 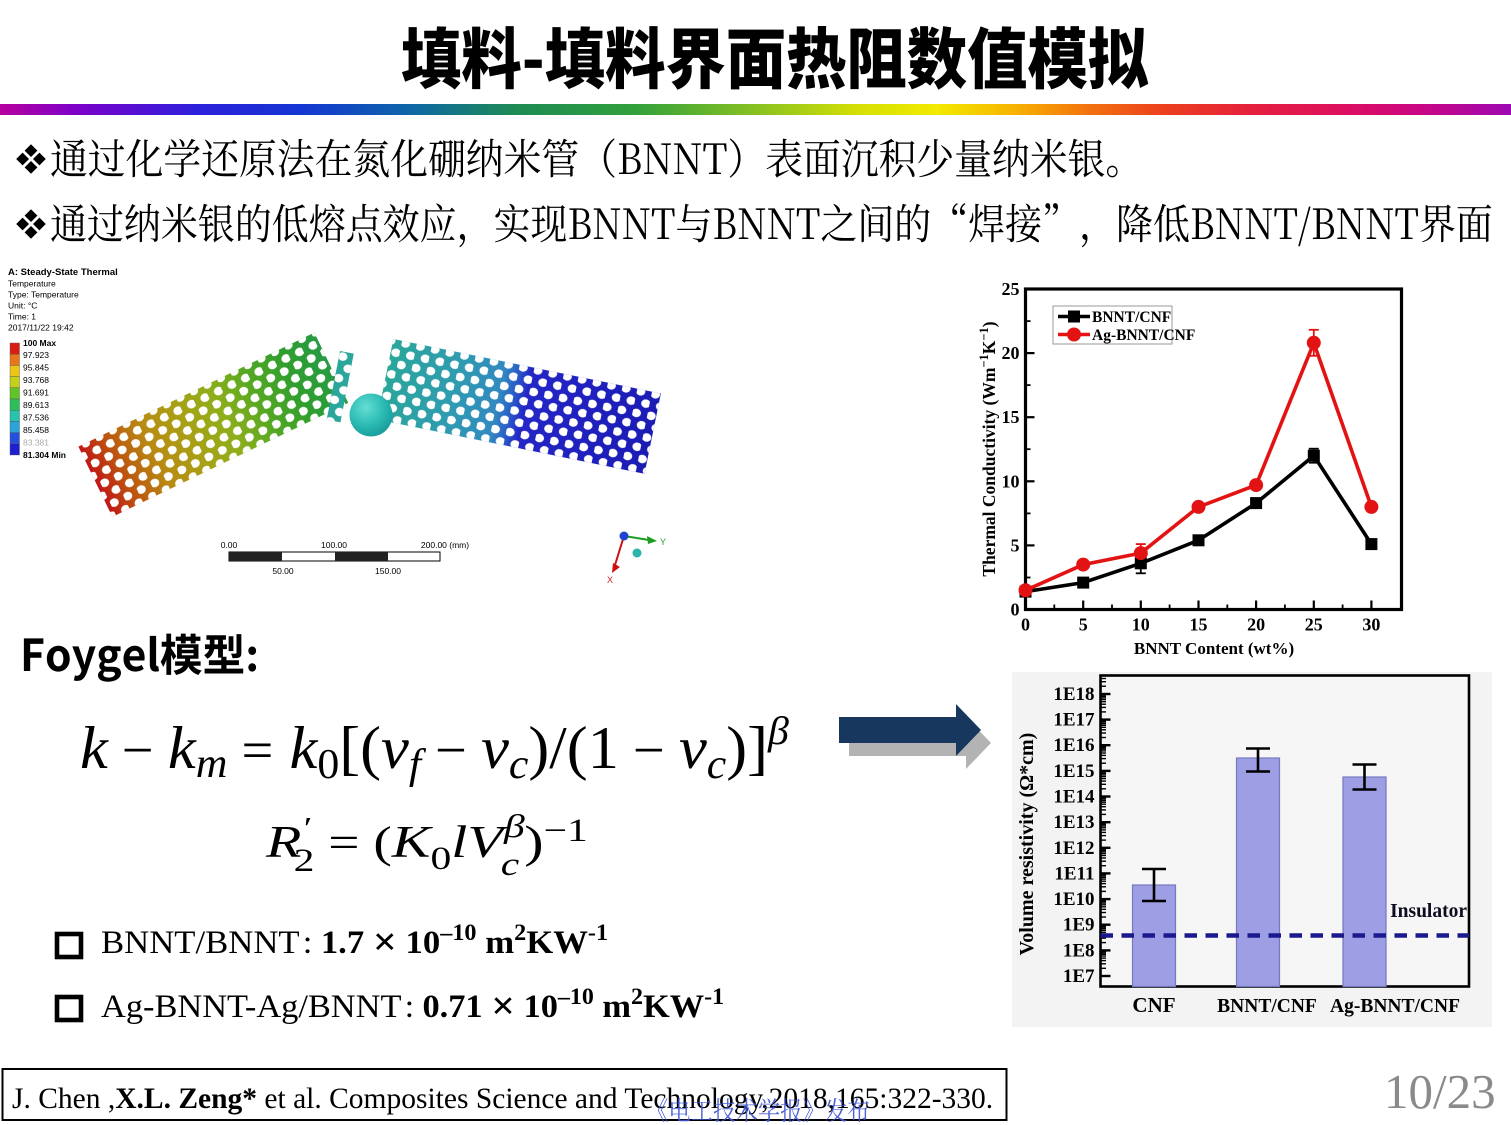 I want to click on svg-text: BNNT Content (wt%), so click(x=1214, y=648).